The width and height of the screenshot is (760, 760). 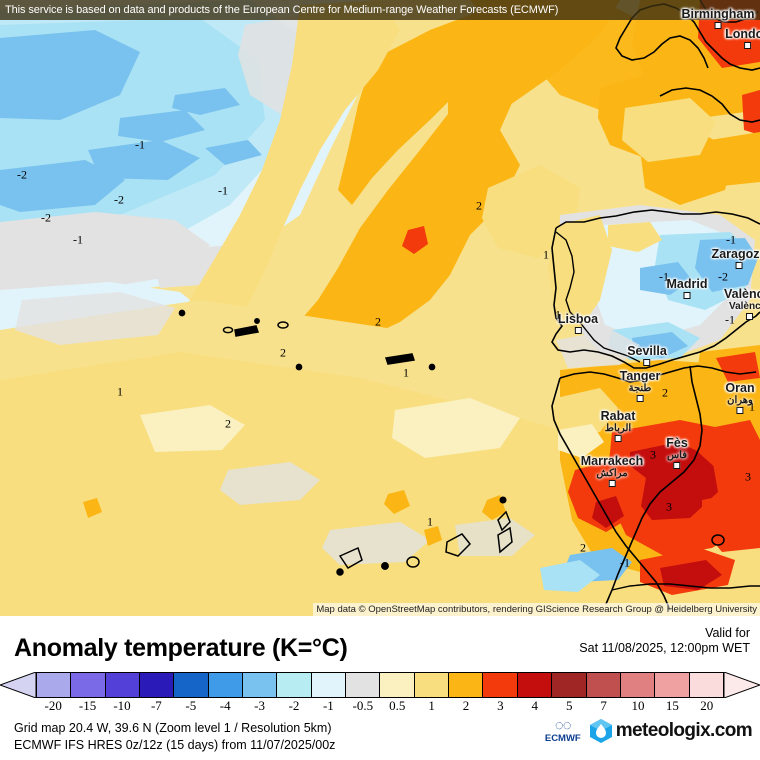 What do you see at coordinates (707, 705) in the screenshot?
I see `colorbar-tick: 20` at bounding box center [707, 705].